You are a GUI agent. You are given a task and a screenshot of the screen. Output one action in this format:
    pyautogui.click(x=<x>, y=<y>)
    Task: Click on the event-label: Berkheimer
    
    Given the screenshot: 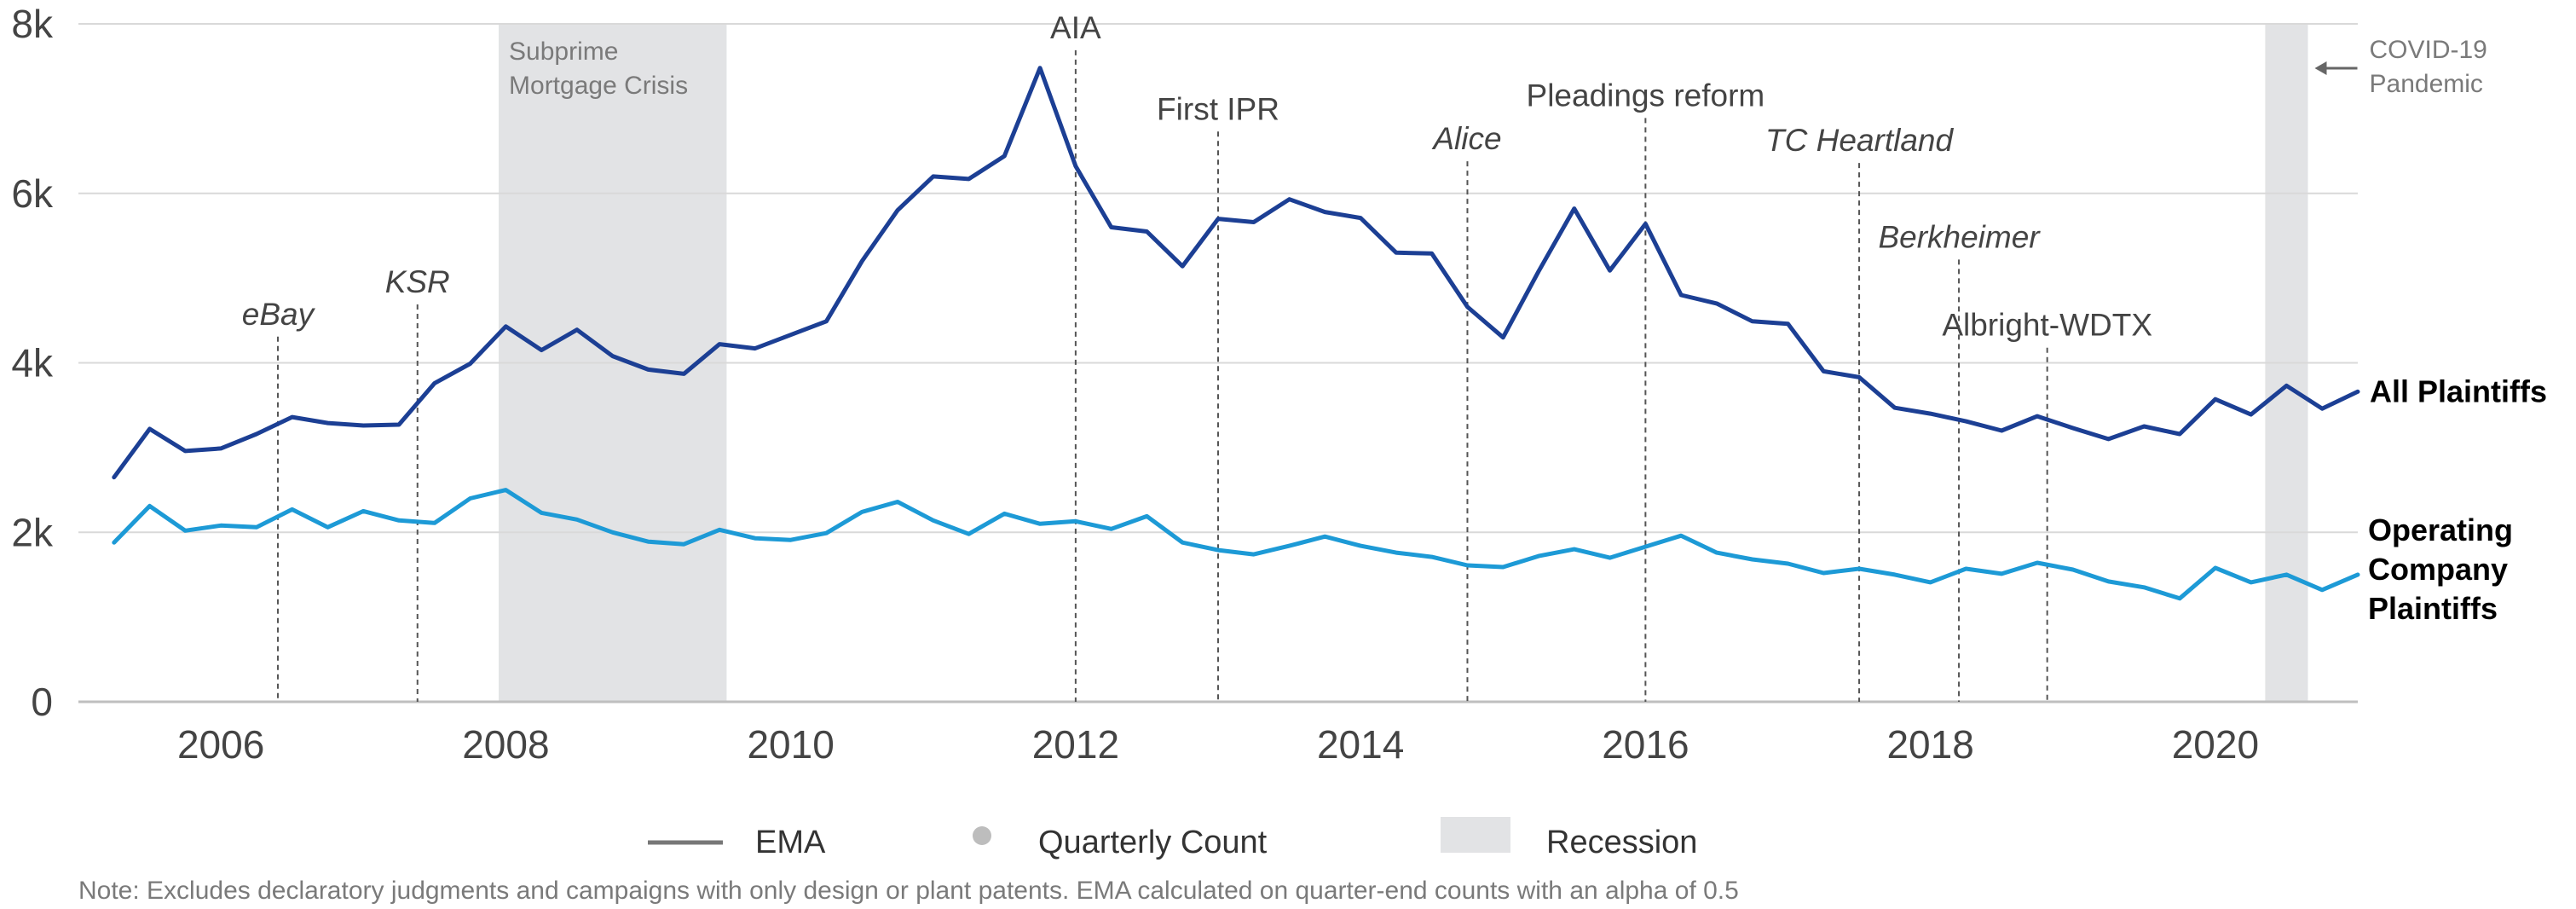 What is the action you would take?
    pyautogui.click(x=1959, y=236)
    